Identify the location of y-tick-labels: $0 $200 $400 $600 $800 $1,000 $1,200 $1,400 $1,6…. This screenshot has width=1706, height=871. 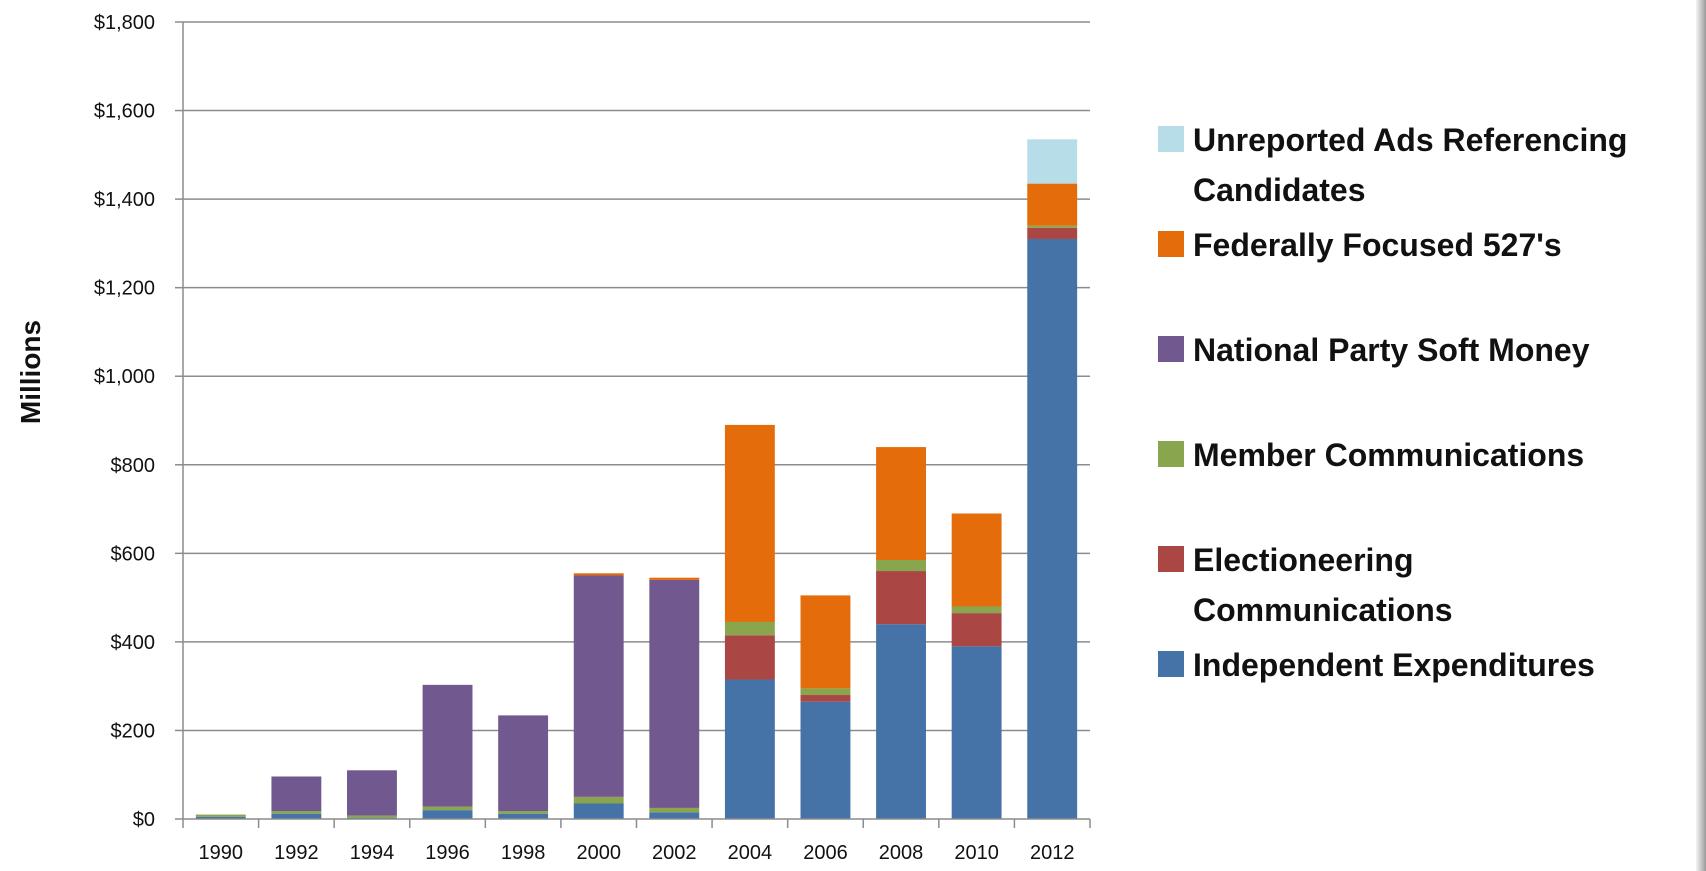
(124, 421).